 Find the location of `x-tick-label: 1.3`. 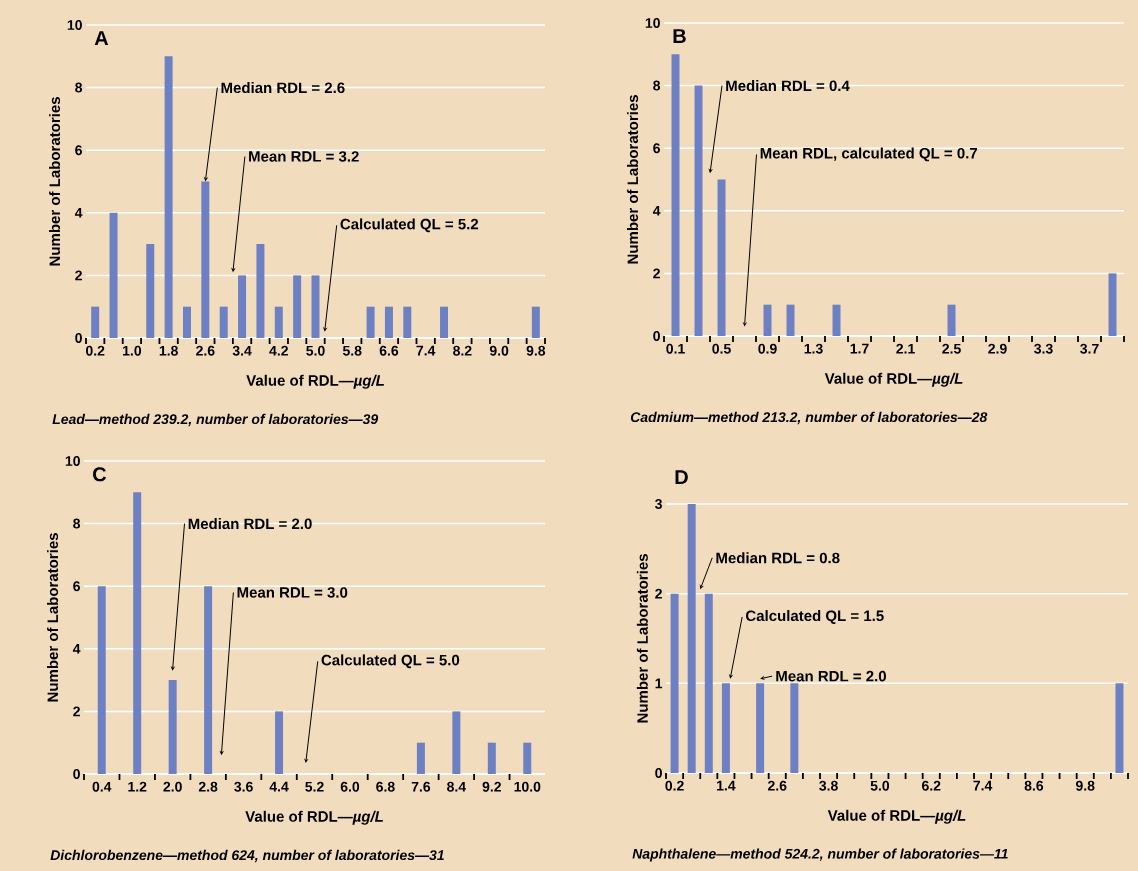

x-tick-label: 1.3 is located at coordinates (813, 348).